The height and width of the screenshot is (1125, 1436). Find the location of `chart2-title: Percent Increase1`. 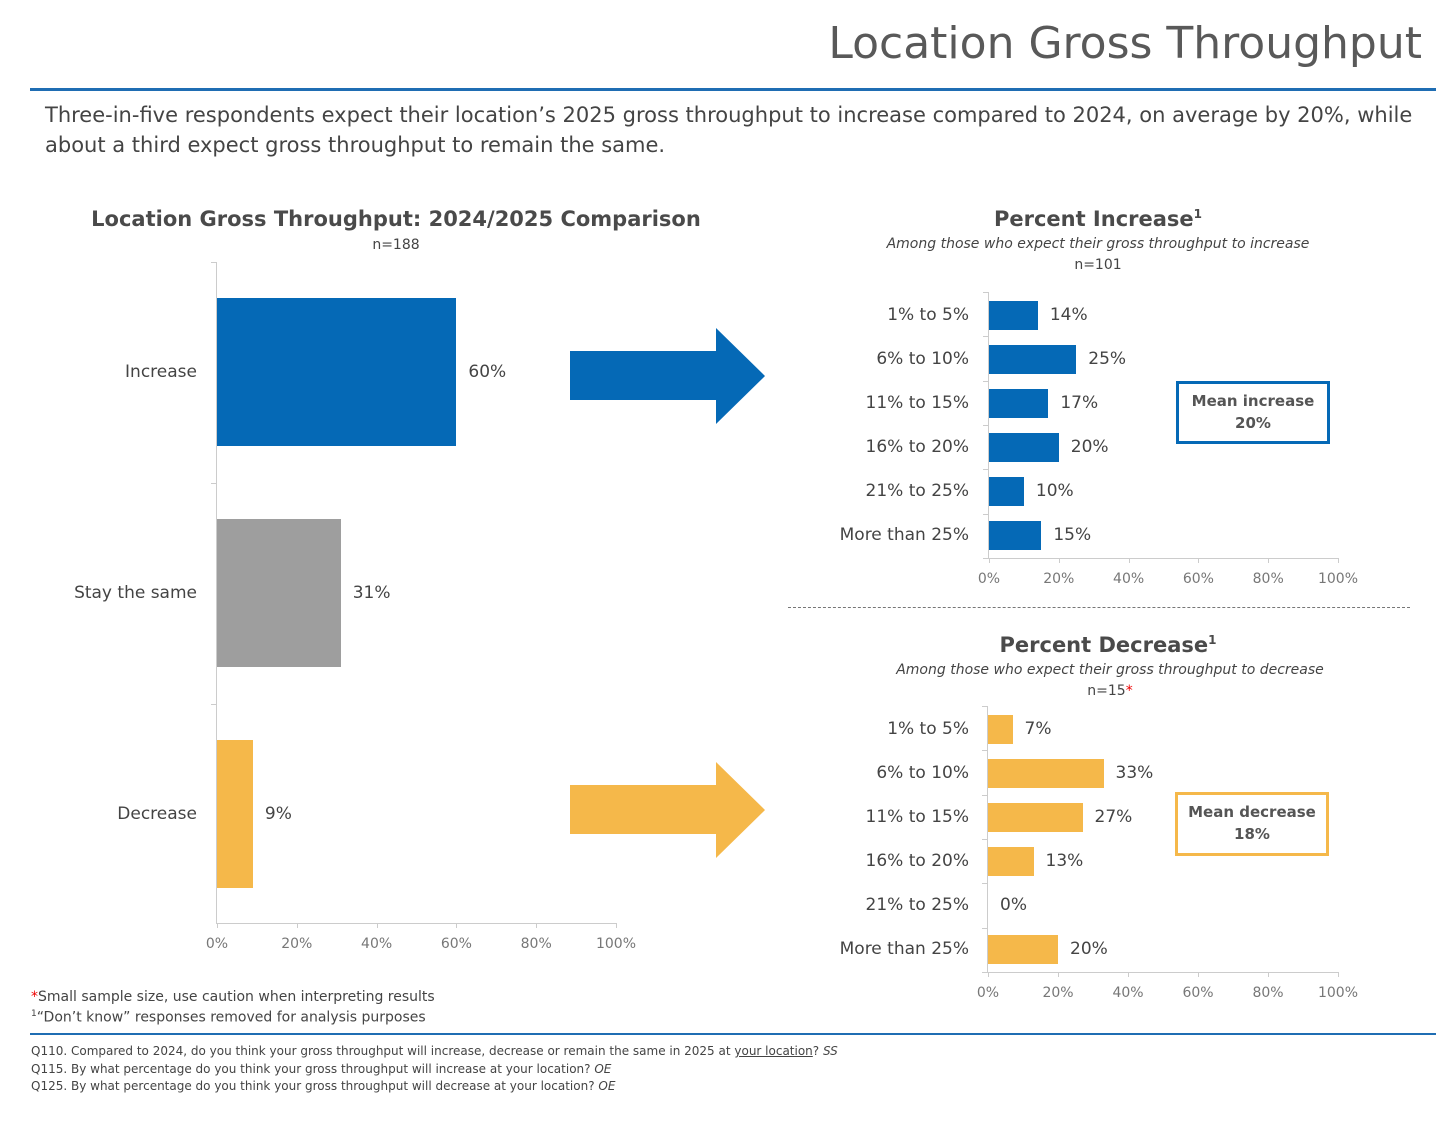

chart2-title: Percent Increase1 is located at coordinates (1098, 219).